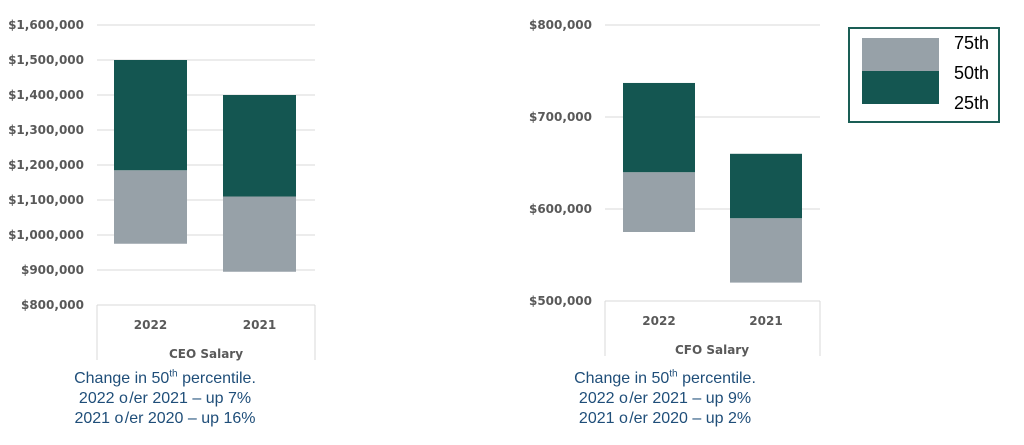  What do you see at coordinates (560, 117) in the screenshot?
I see `y-tick-label: $700,000` at bounding box center [560, 117].